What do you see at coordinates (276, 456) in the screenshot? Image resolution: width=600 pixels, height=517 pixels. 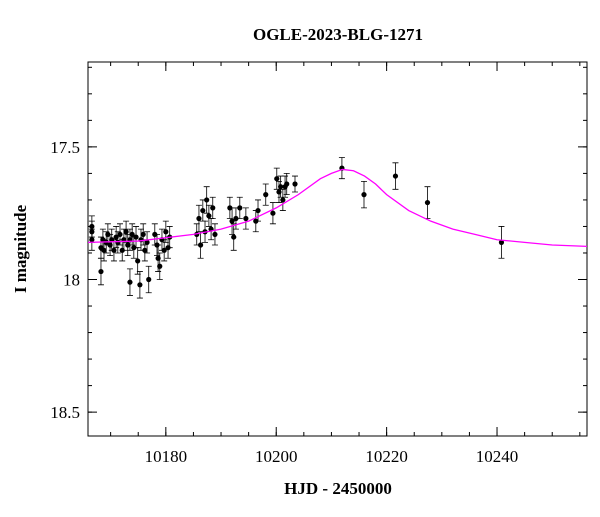 I see `x-tick-label: 10200` at bounding box center [276, 456].